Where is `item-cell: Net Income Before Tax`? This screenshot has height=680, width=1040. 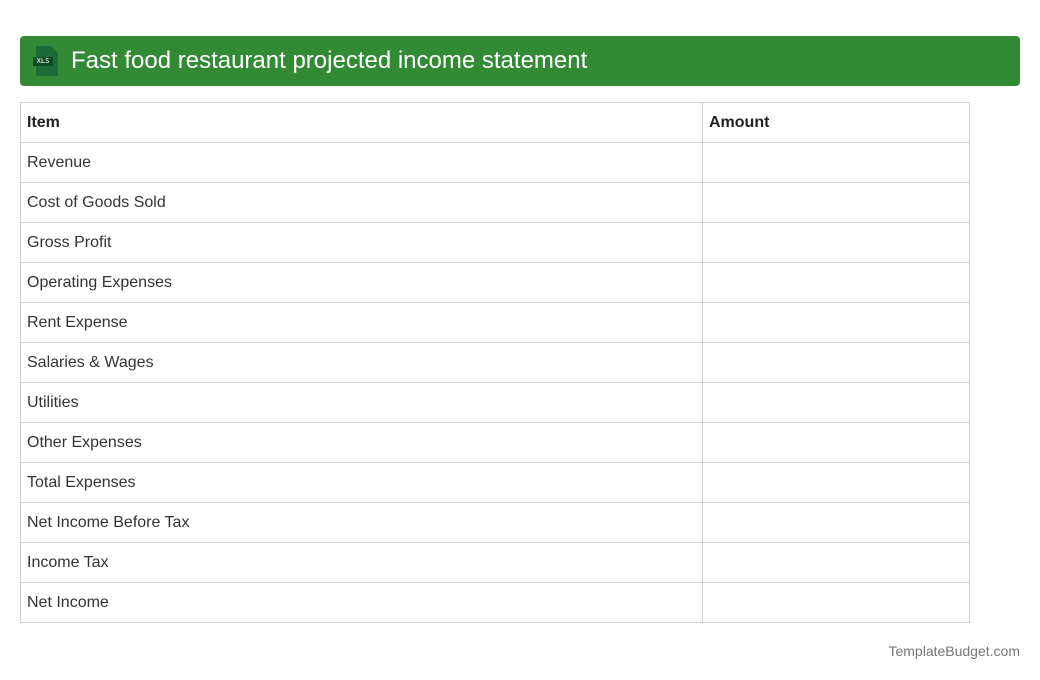 item-cell: Net Income Before Tax is located at coordinates (361, 522).